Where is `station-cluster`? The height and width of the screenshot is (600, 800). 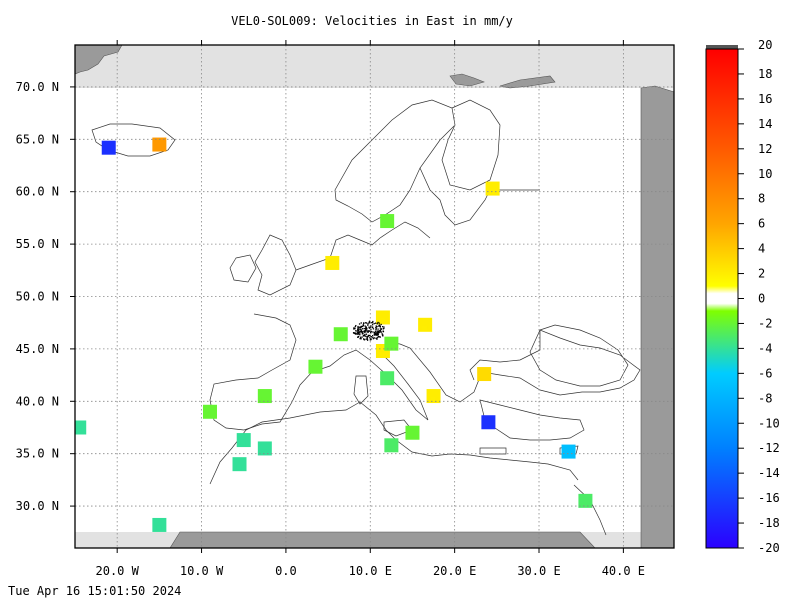
station-cluster is located at coordinates (368, 330).